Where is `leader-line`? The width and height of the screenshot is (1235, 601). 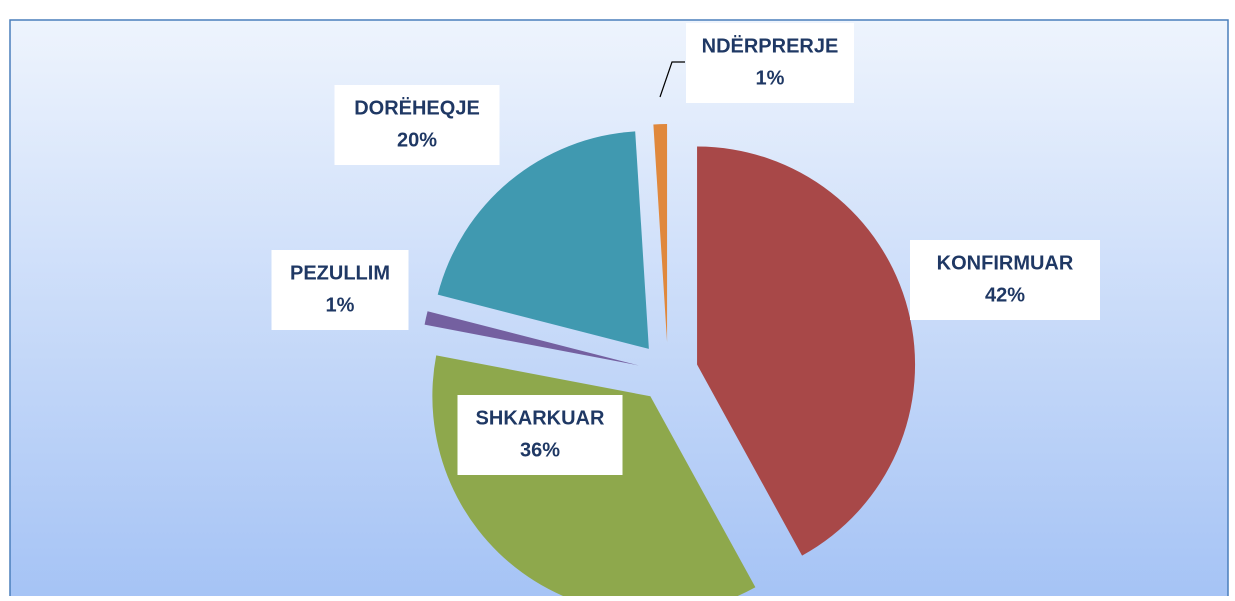 leader-line is located at coordinates (672, 79).